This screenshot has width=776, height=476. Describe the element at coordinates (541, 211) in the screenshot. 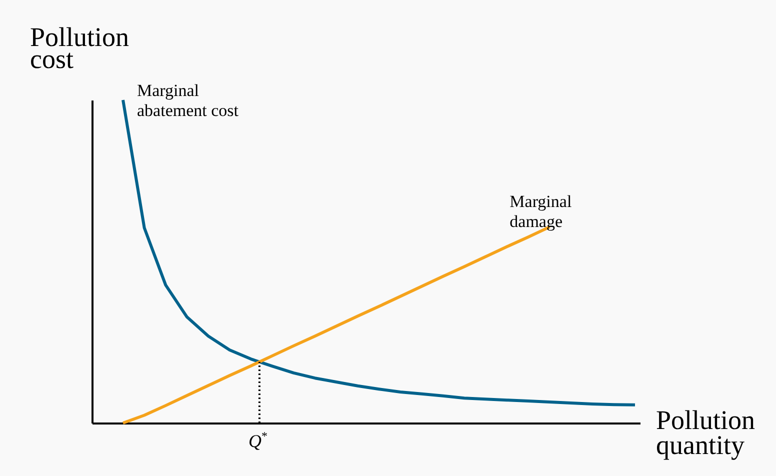

I see `series-label: Marginal damage` at that location.